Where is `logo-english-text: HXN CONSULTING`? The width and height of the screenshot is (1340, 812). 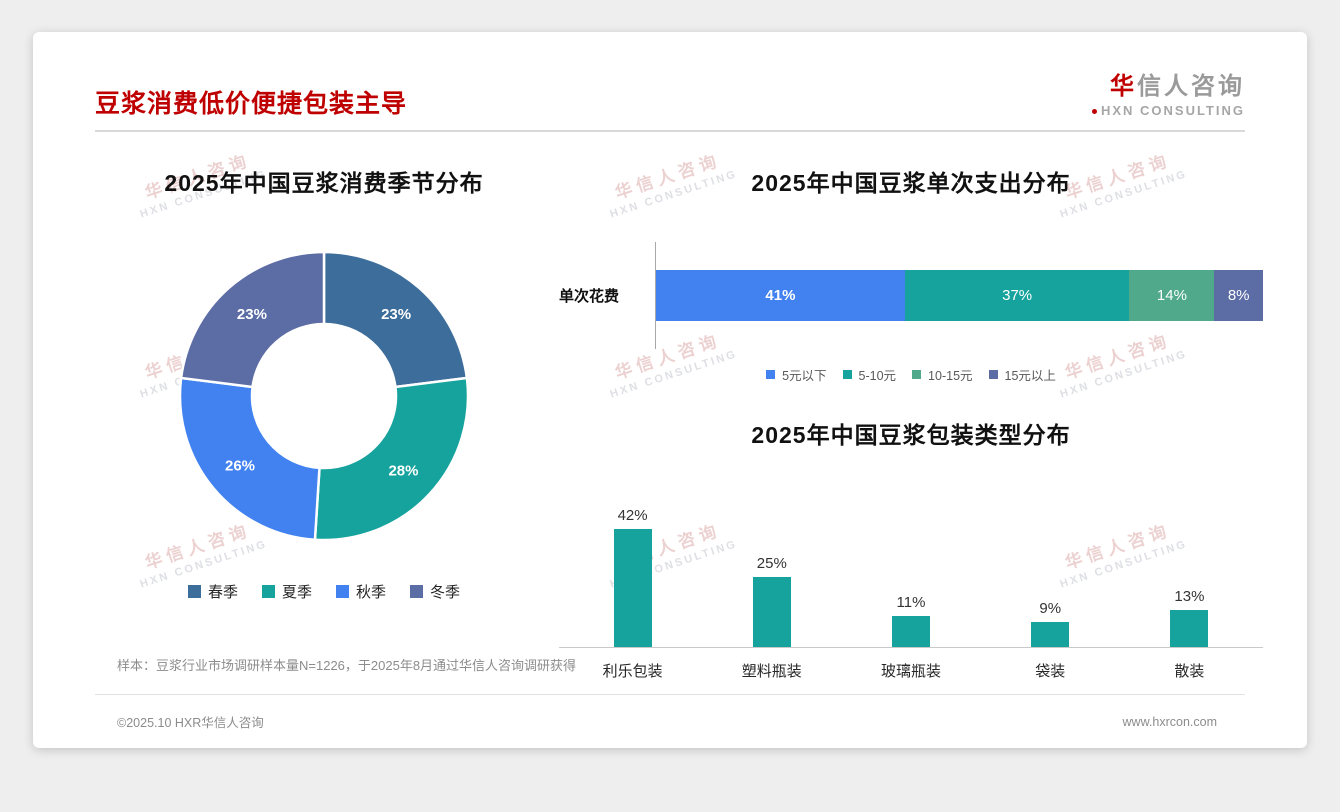
logo-english-text: HXN CONSULTING is located at coordinates (1168, 110).